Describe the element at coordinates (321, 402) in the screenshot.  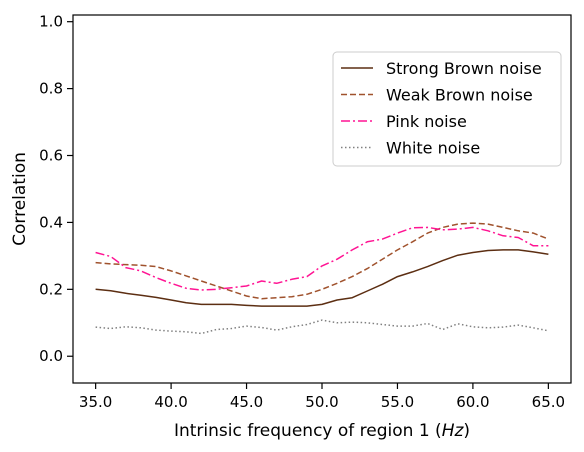
I see `x-tick-label: 50.0` at that location.